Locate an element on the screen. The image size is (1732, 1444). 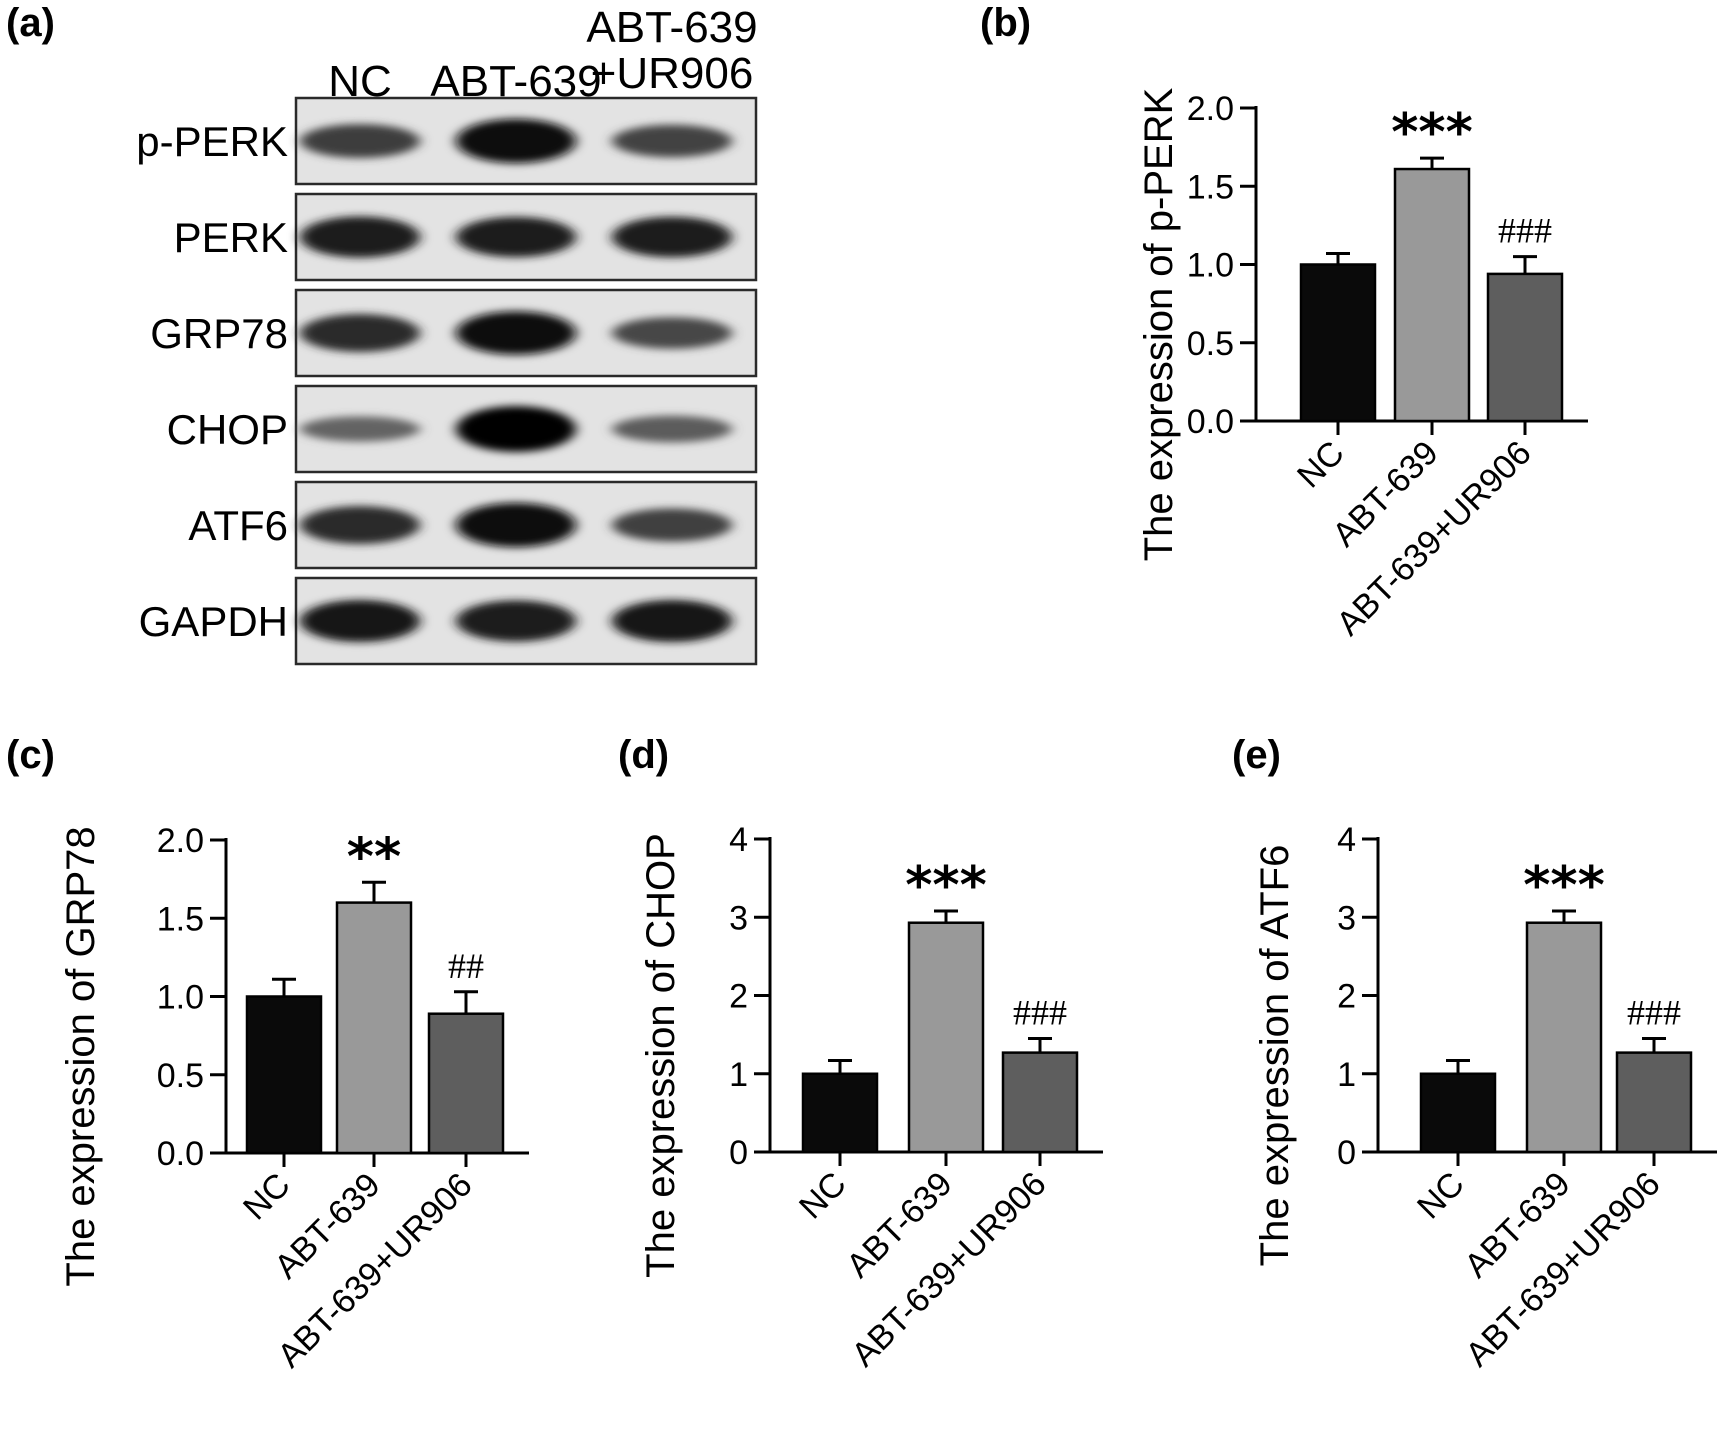
significance-label: ** is located at coordinates (374, 857).